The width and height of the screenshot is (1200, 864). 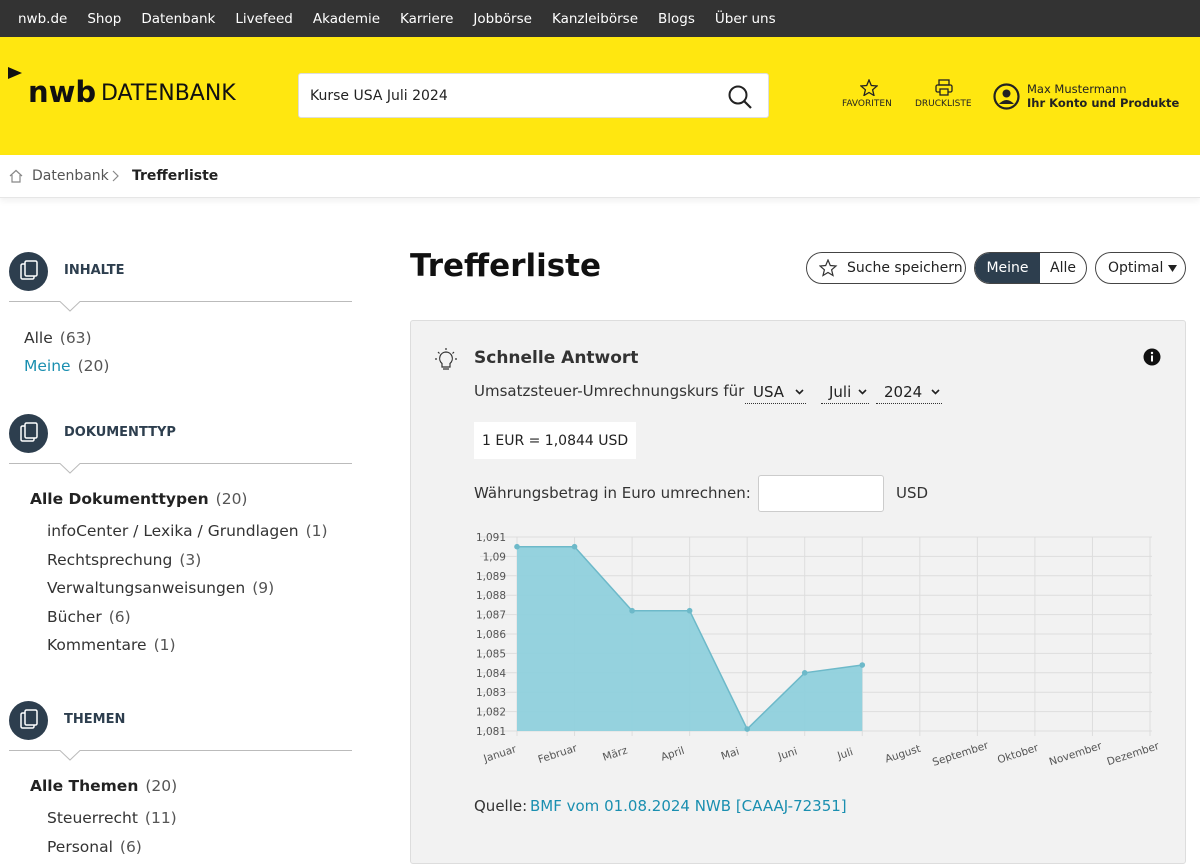 I want to click on nav-link: Akademie, so click(x=346, y=18).